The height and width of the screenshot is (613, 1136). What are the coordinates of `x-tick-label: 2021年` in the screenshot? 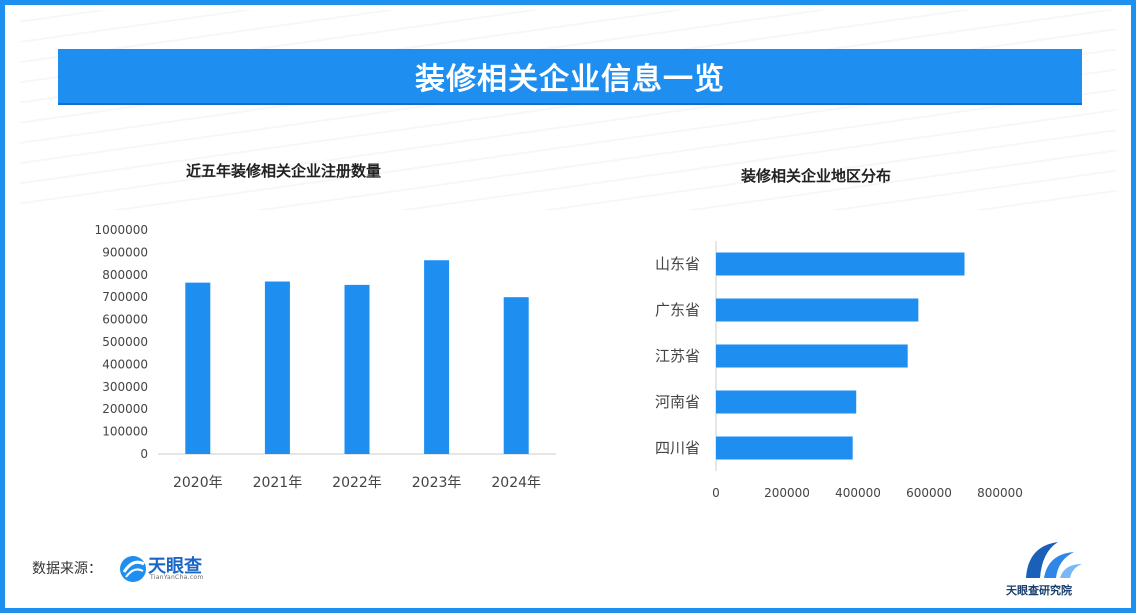 It's located at (278, 483).